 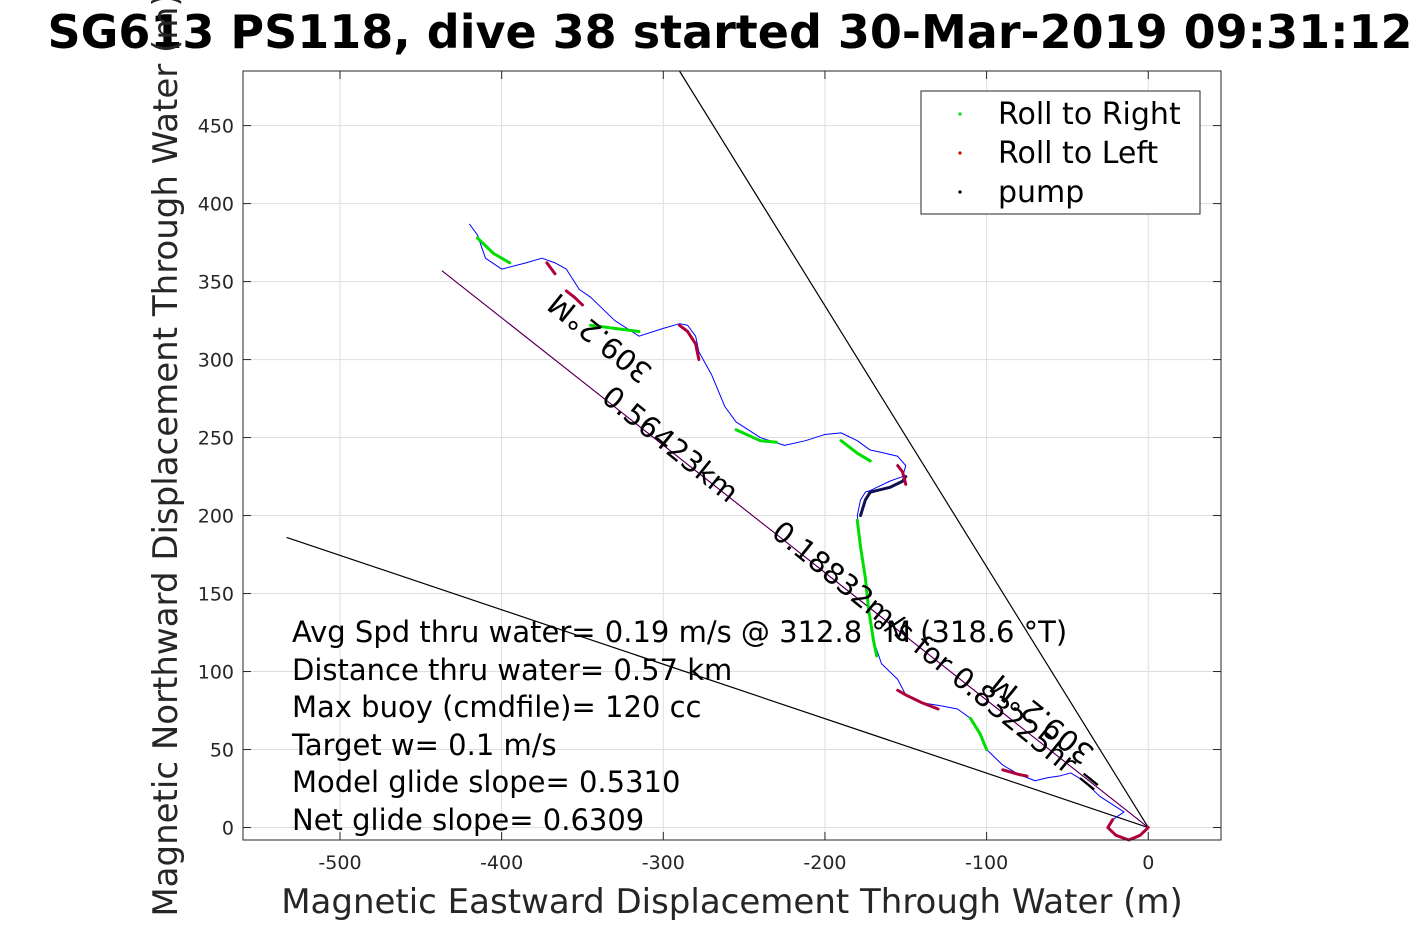 What do you see at coordinates (222, 751) in the screenshot?
I see `y-tick-label: 50` at bounding box center [222, 751].